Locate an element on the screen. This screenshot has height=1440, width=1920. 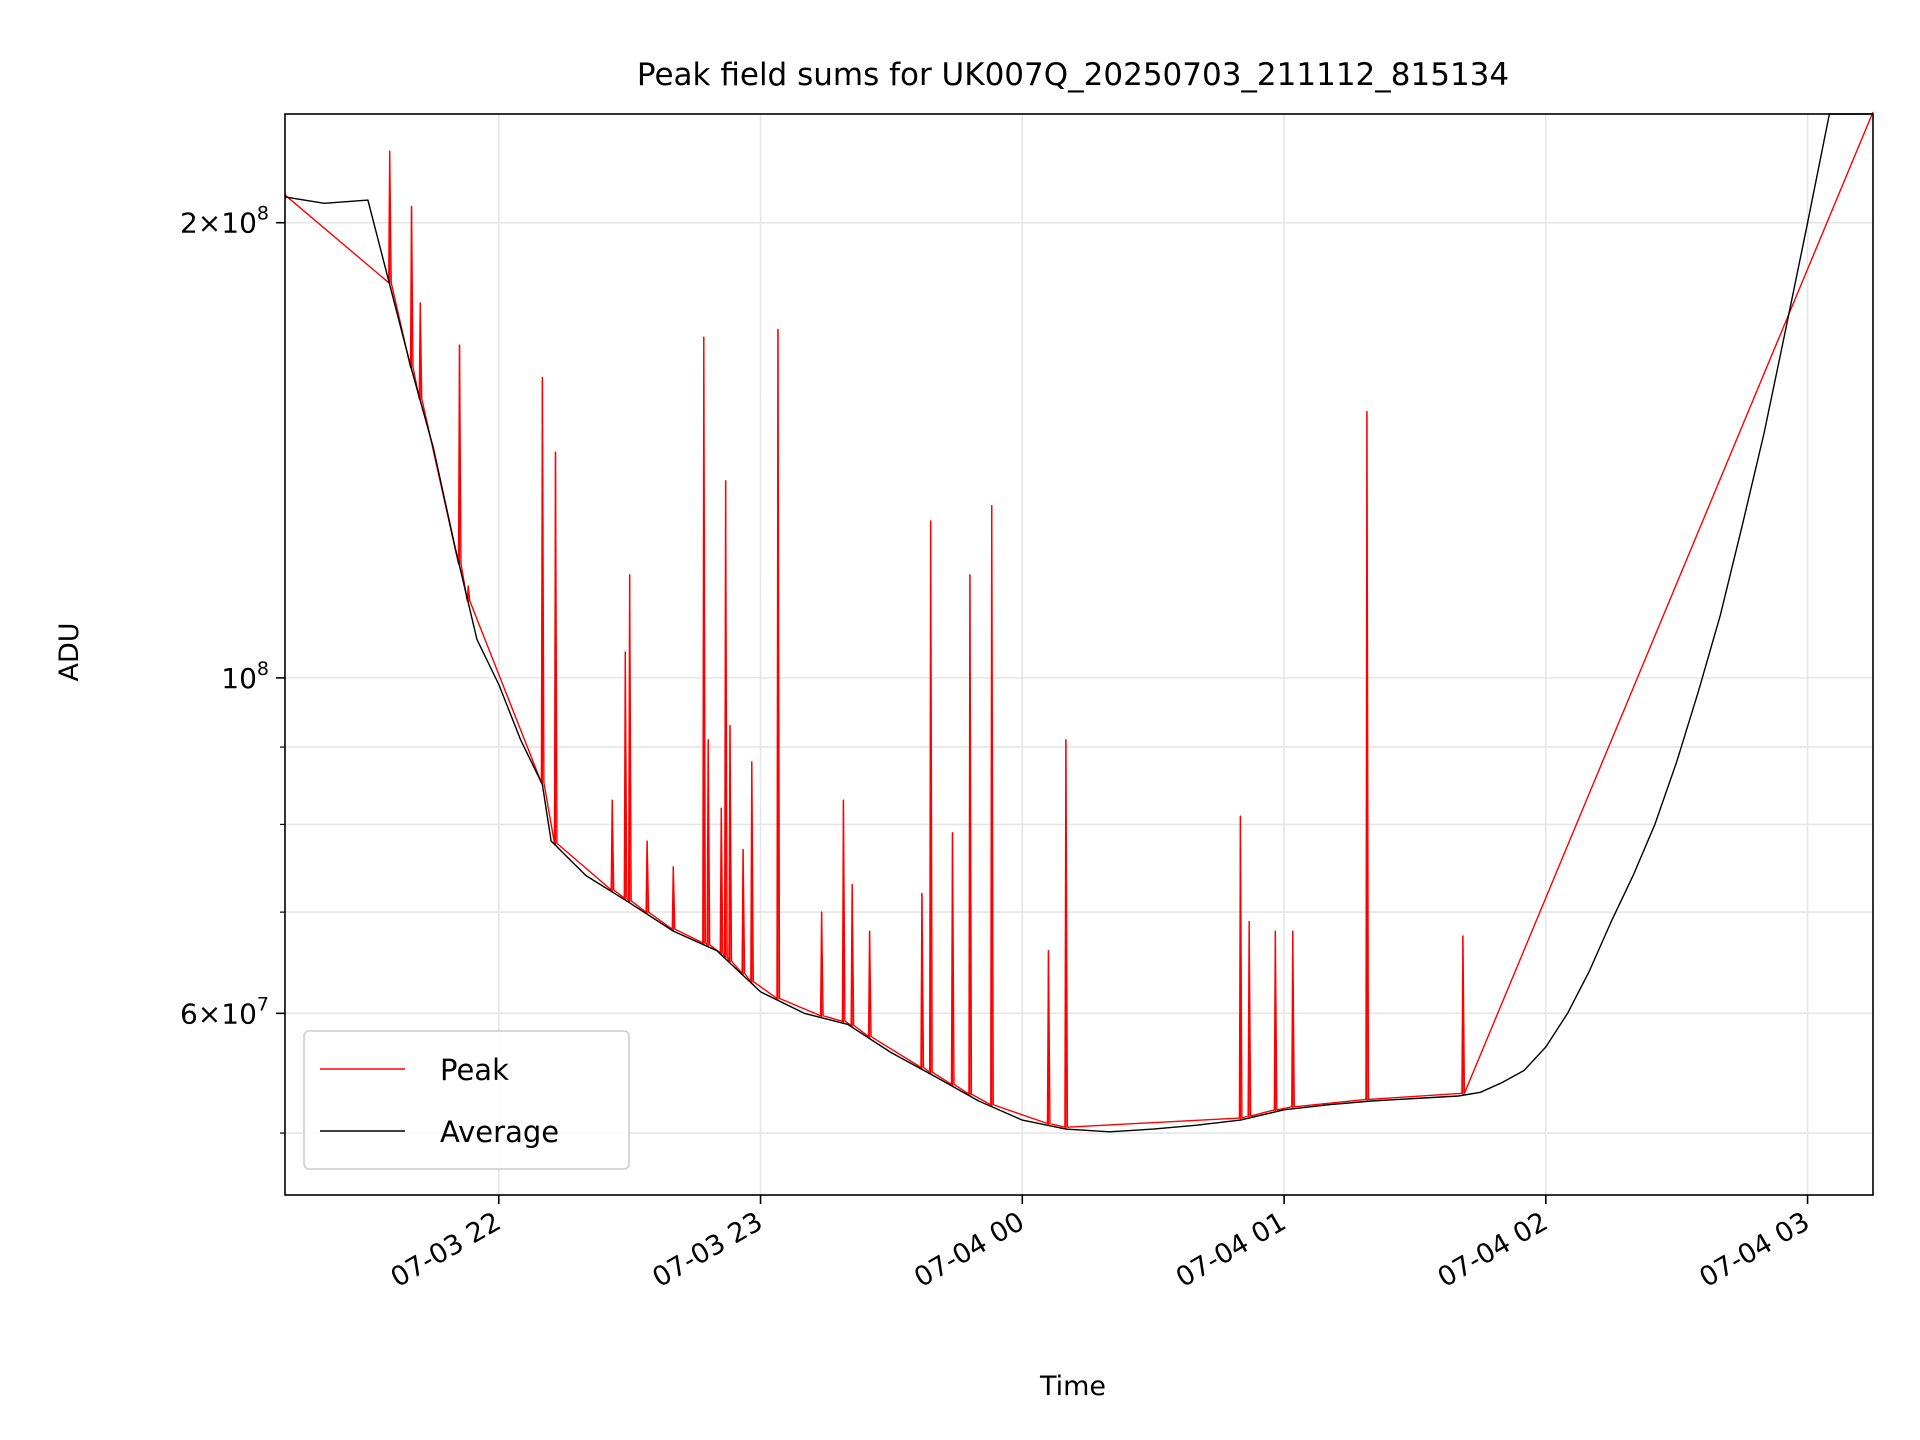
x-tick-label: 07-04 00 is located at coordinates (969, 1250).